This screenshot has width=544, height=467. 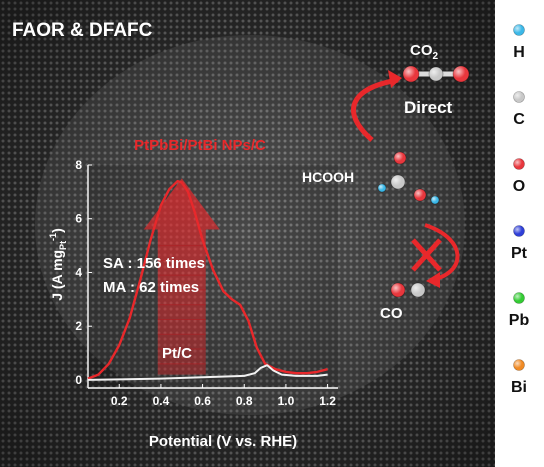 What do you see at coordinates (328, 177) in the screenshot?
I see `hcooh-label: HCOOH` at bounding box center [328, 177].